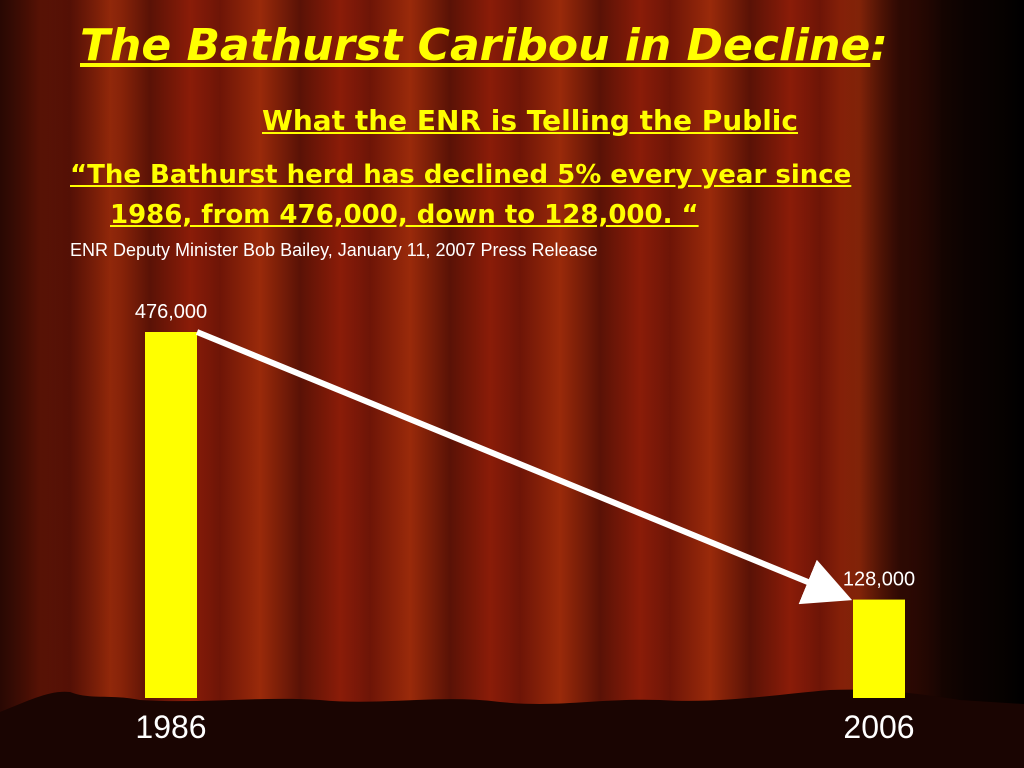  What do you see at coordinates (878, 727) in the screenshot?
I see `category-label: 2006` at bounding box center [878, 727].